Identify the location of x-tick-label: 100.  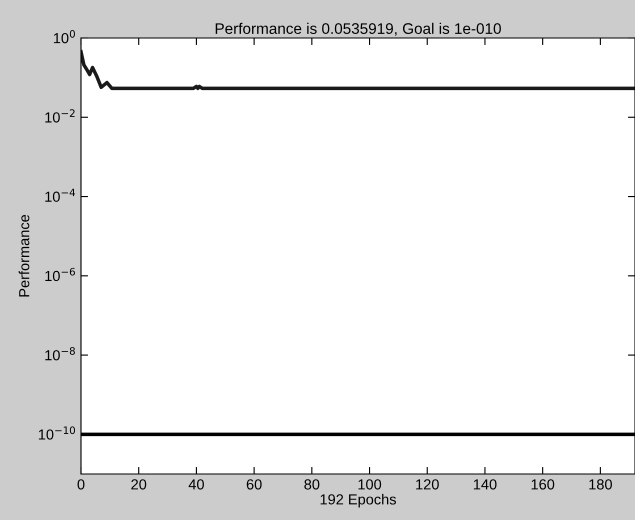
(370, 484).